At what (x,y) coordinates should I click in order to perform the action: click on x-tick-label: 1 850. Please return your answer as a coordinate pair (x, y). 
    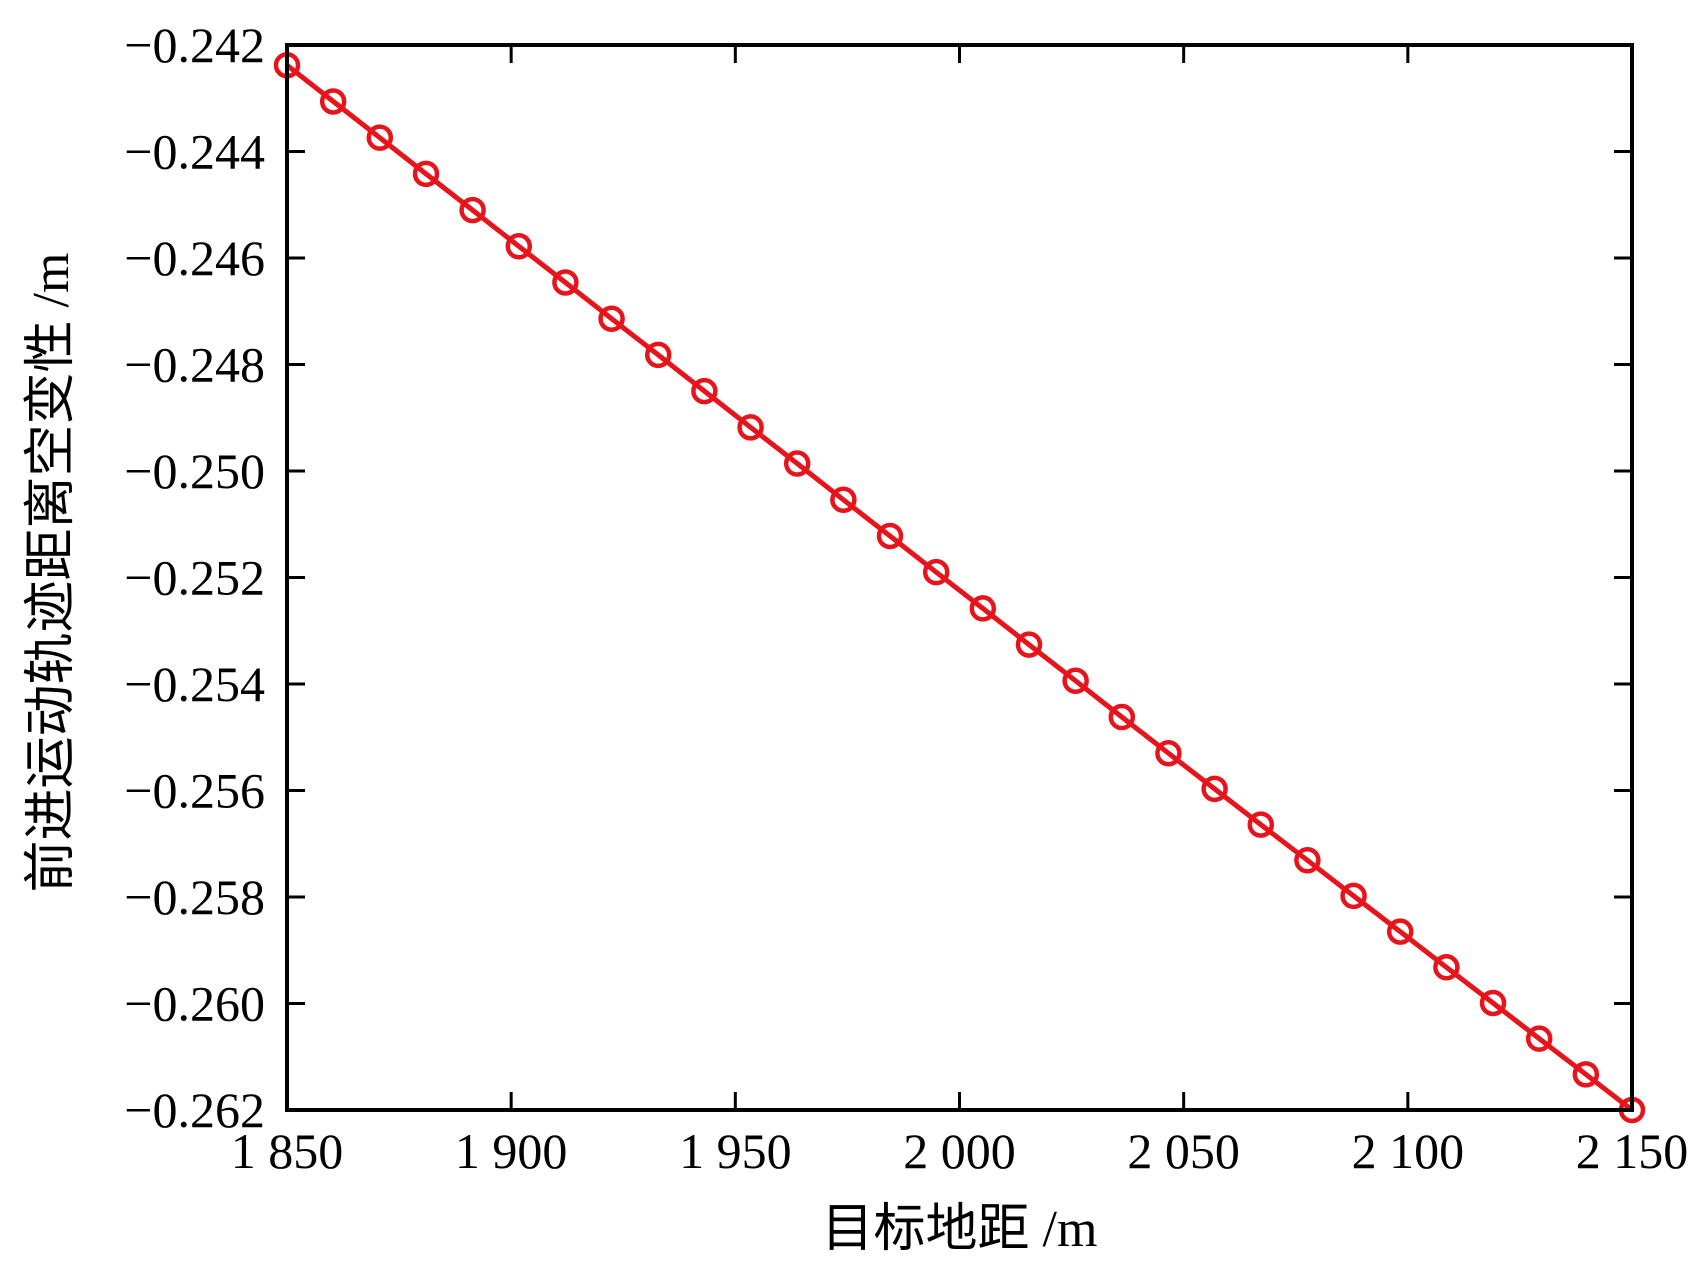
    Looking at the image, I should click on (287, 1151).